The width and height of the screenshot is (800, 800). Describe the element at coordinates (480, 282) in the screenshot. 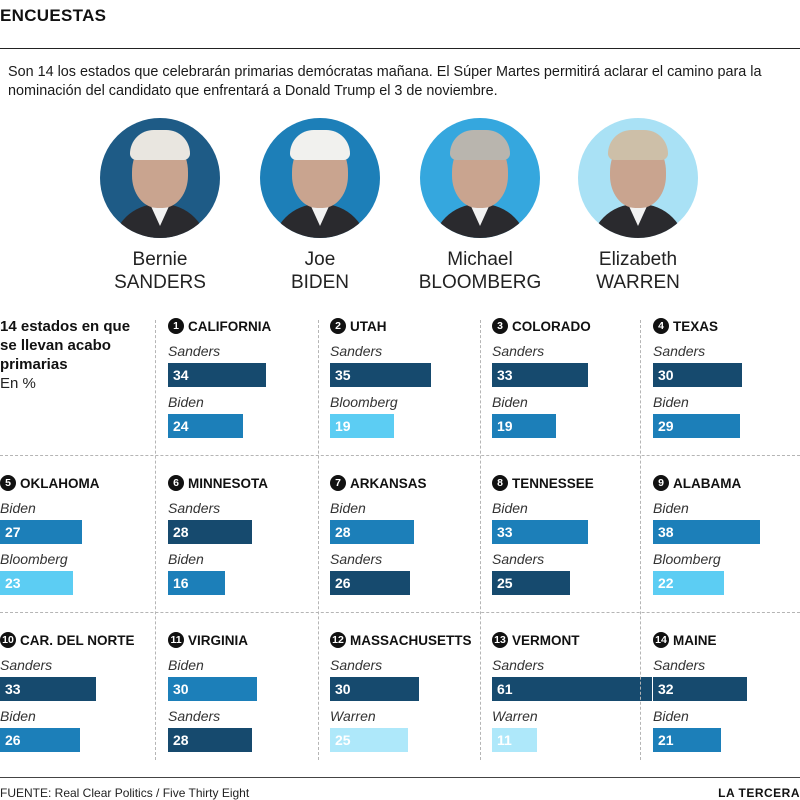

I see `candidate-last-name: BLOOMBERG` at that location.